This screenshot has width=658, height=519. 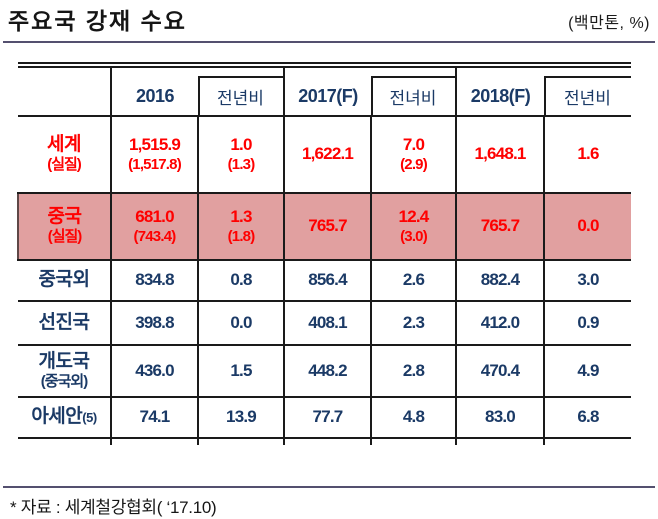 What do you see at coordinates (113, 507) in the screenshot?
I see `source-note: * 자료 : 세계철강협회( ‘17.10)` at bounding box center [113, 507].